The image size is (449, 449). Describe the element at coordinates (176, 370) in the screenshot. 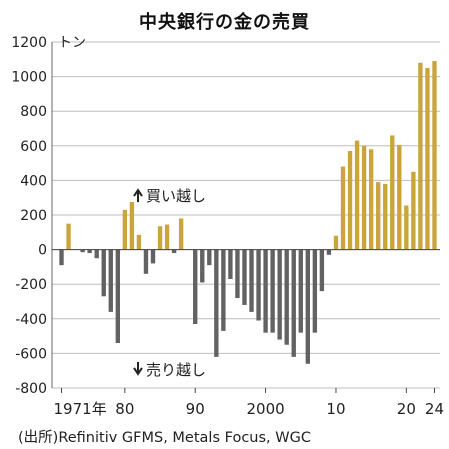

I see `sell-annotation: 売り越し` at that location.